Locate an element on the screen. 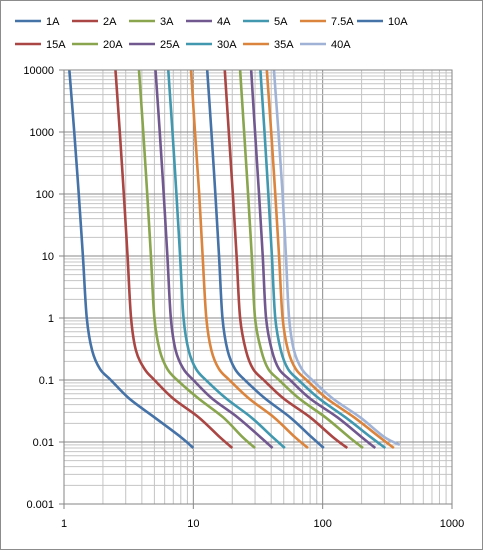 Image resolution: width=483 pixels, height=550 pixels. legend: 1A 2A 3A 4A 5A 7.5A 10A 15A 20A 25A 30A 35A 40A is located at coordinates (211, 33).